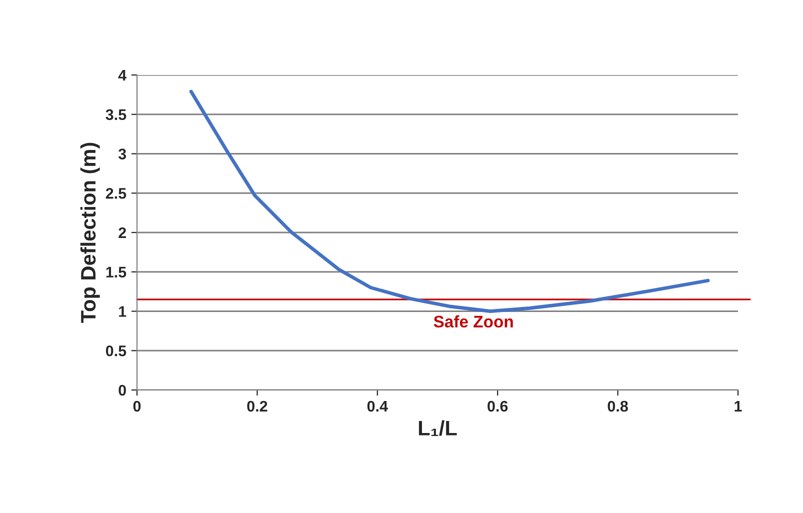 The height and width of the screenshot is (513, 803). I want to click on x-tick-label: 0.4, so click(377, 406).